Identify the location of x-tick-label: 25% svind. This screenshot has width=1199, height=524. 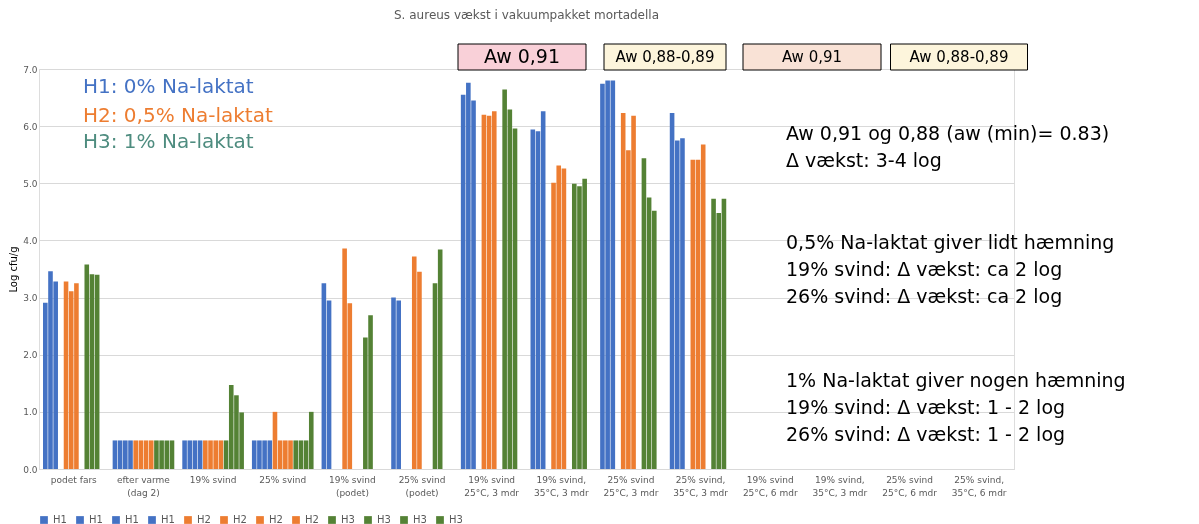
(283, 479).